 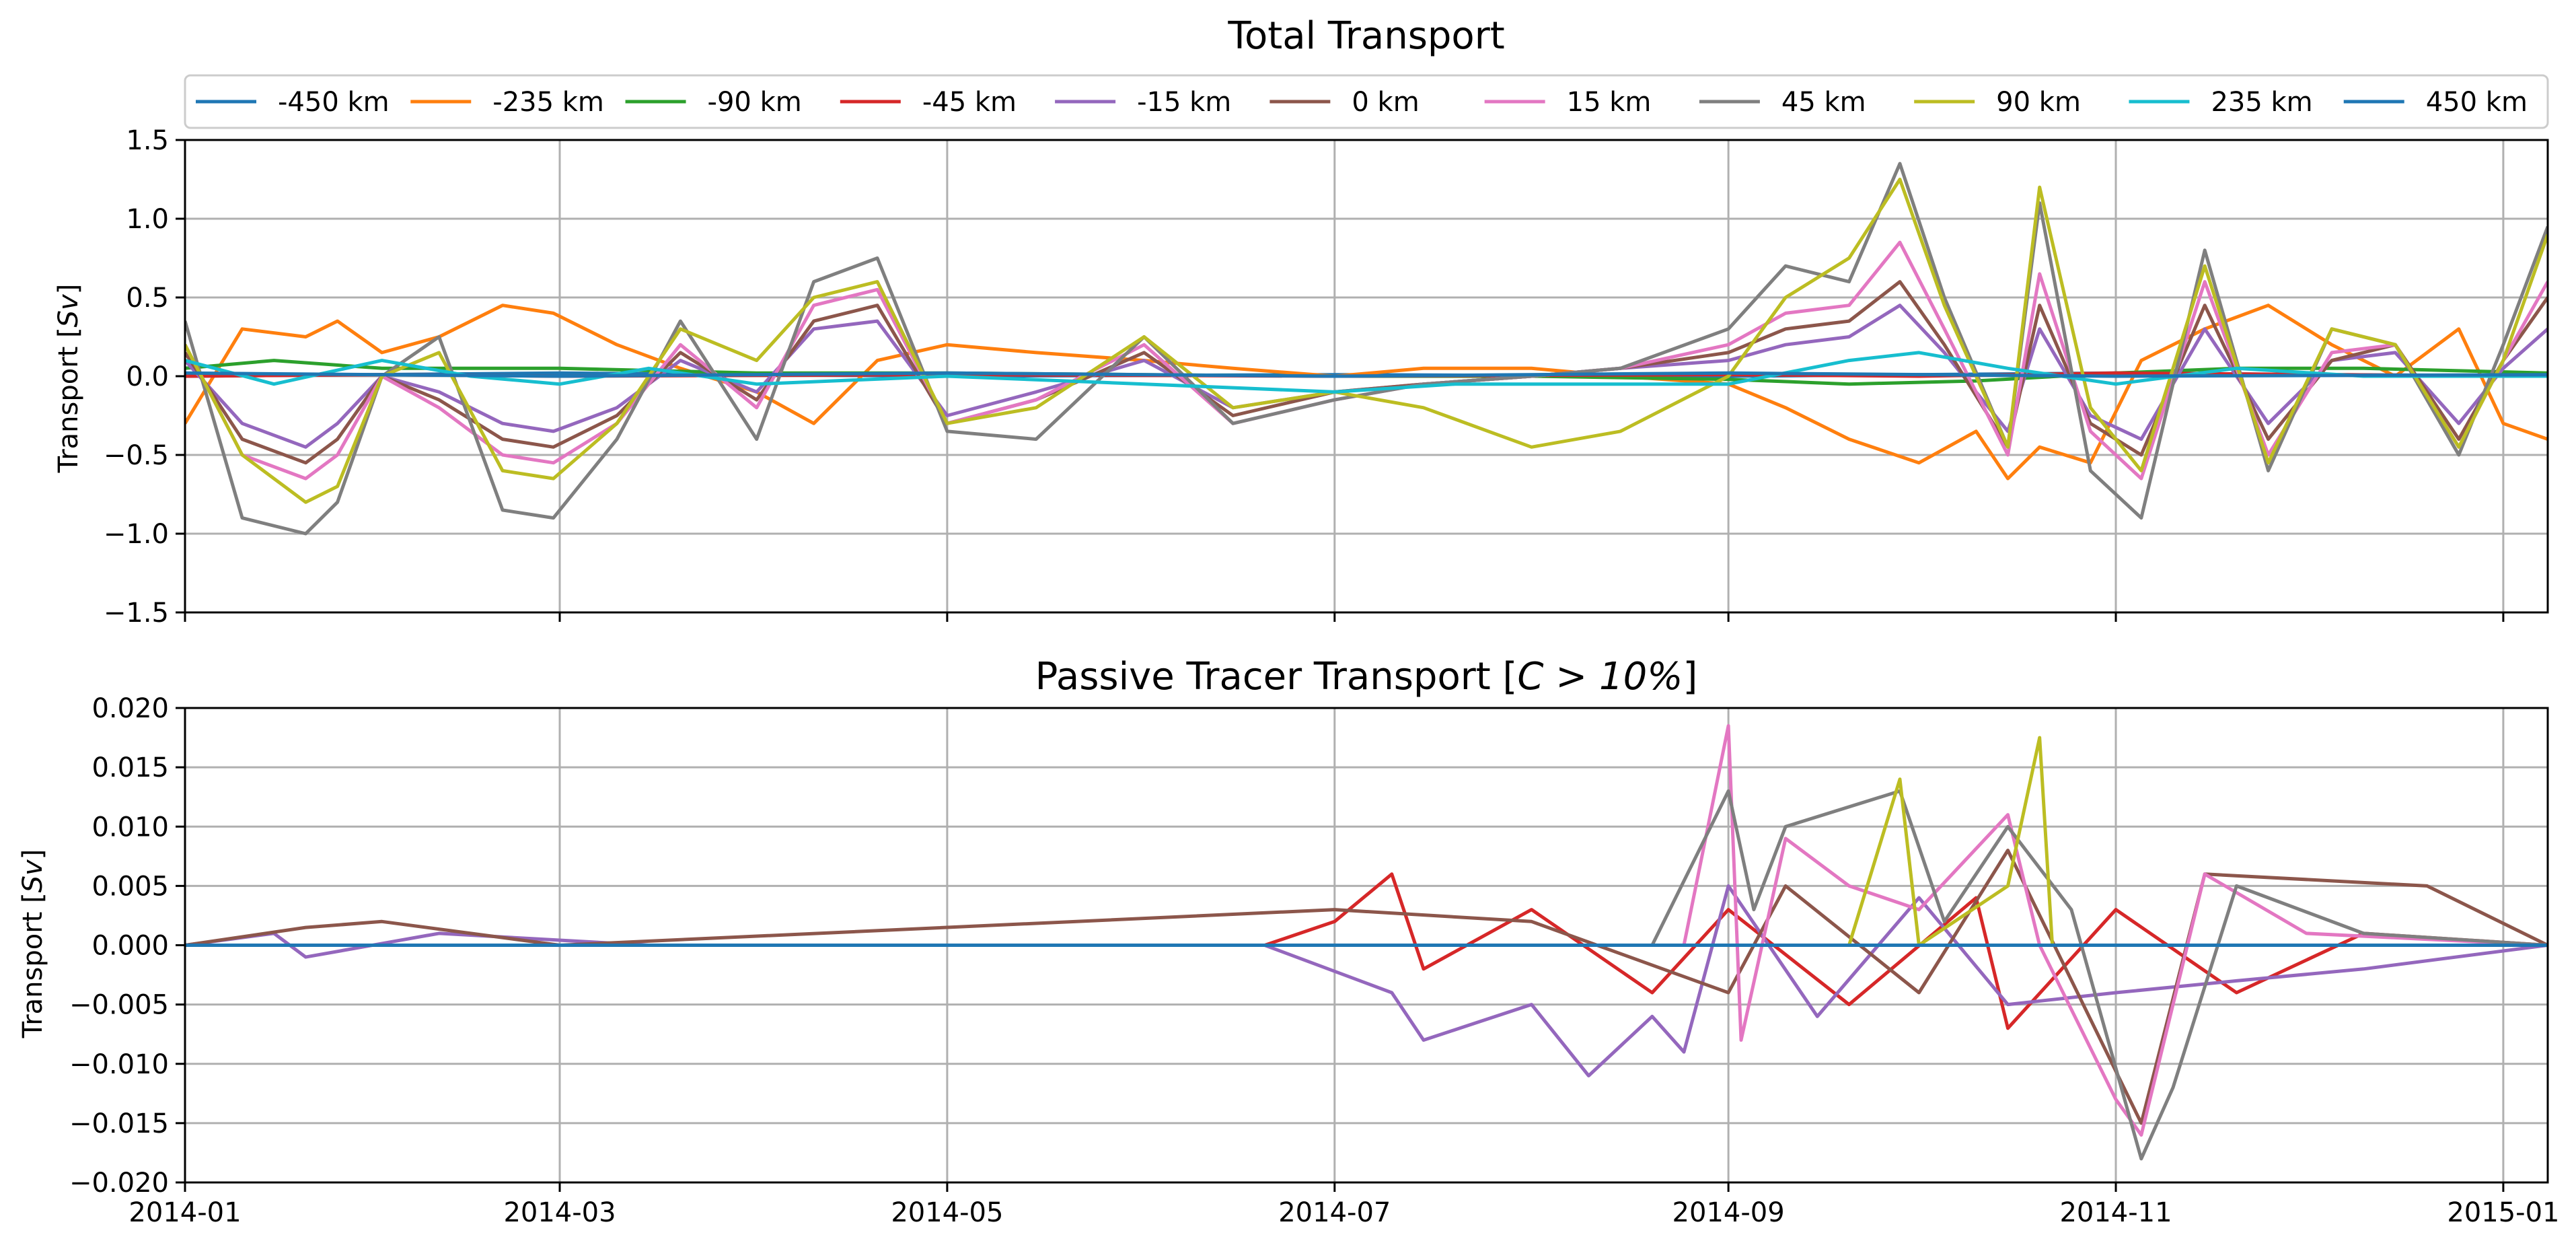 What do you see at coordinates (559, 1212) in the screenshot?
I see `x-tick-label: 2014-03` at bounding box center [559, 1212].